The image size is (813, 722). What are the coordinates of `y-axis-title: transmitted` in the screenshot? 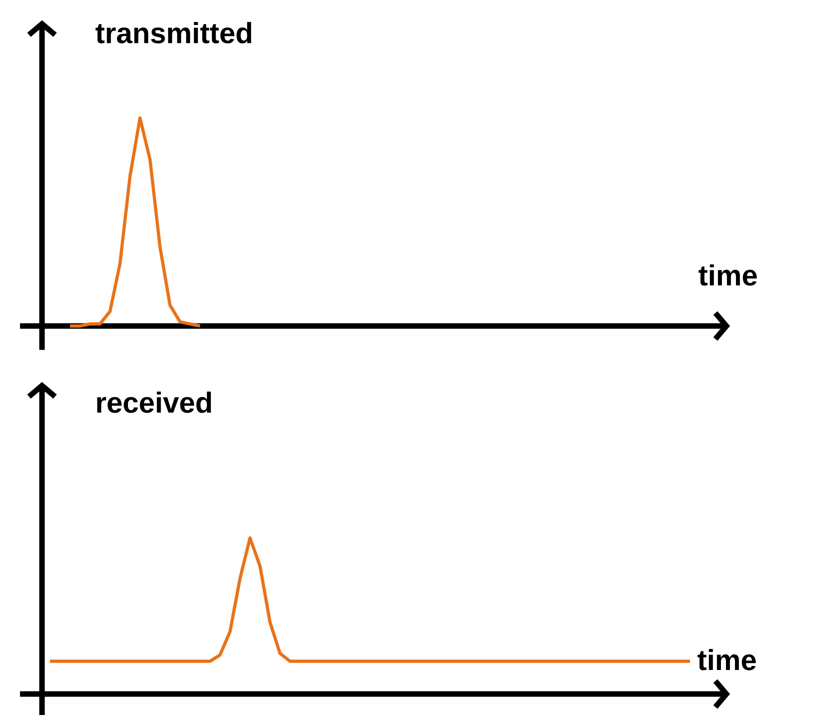 It's located at (174, 33).